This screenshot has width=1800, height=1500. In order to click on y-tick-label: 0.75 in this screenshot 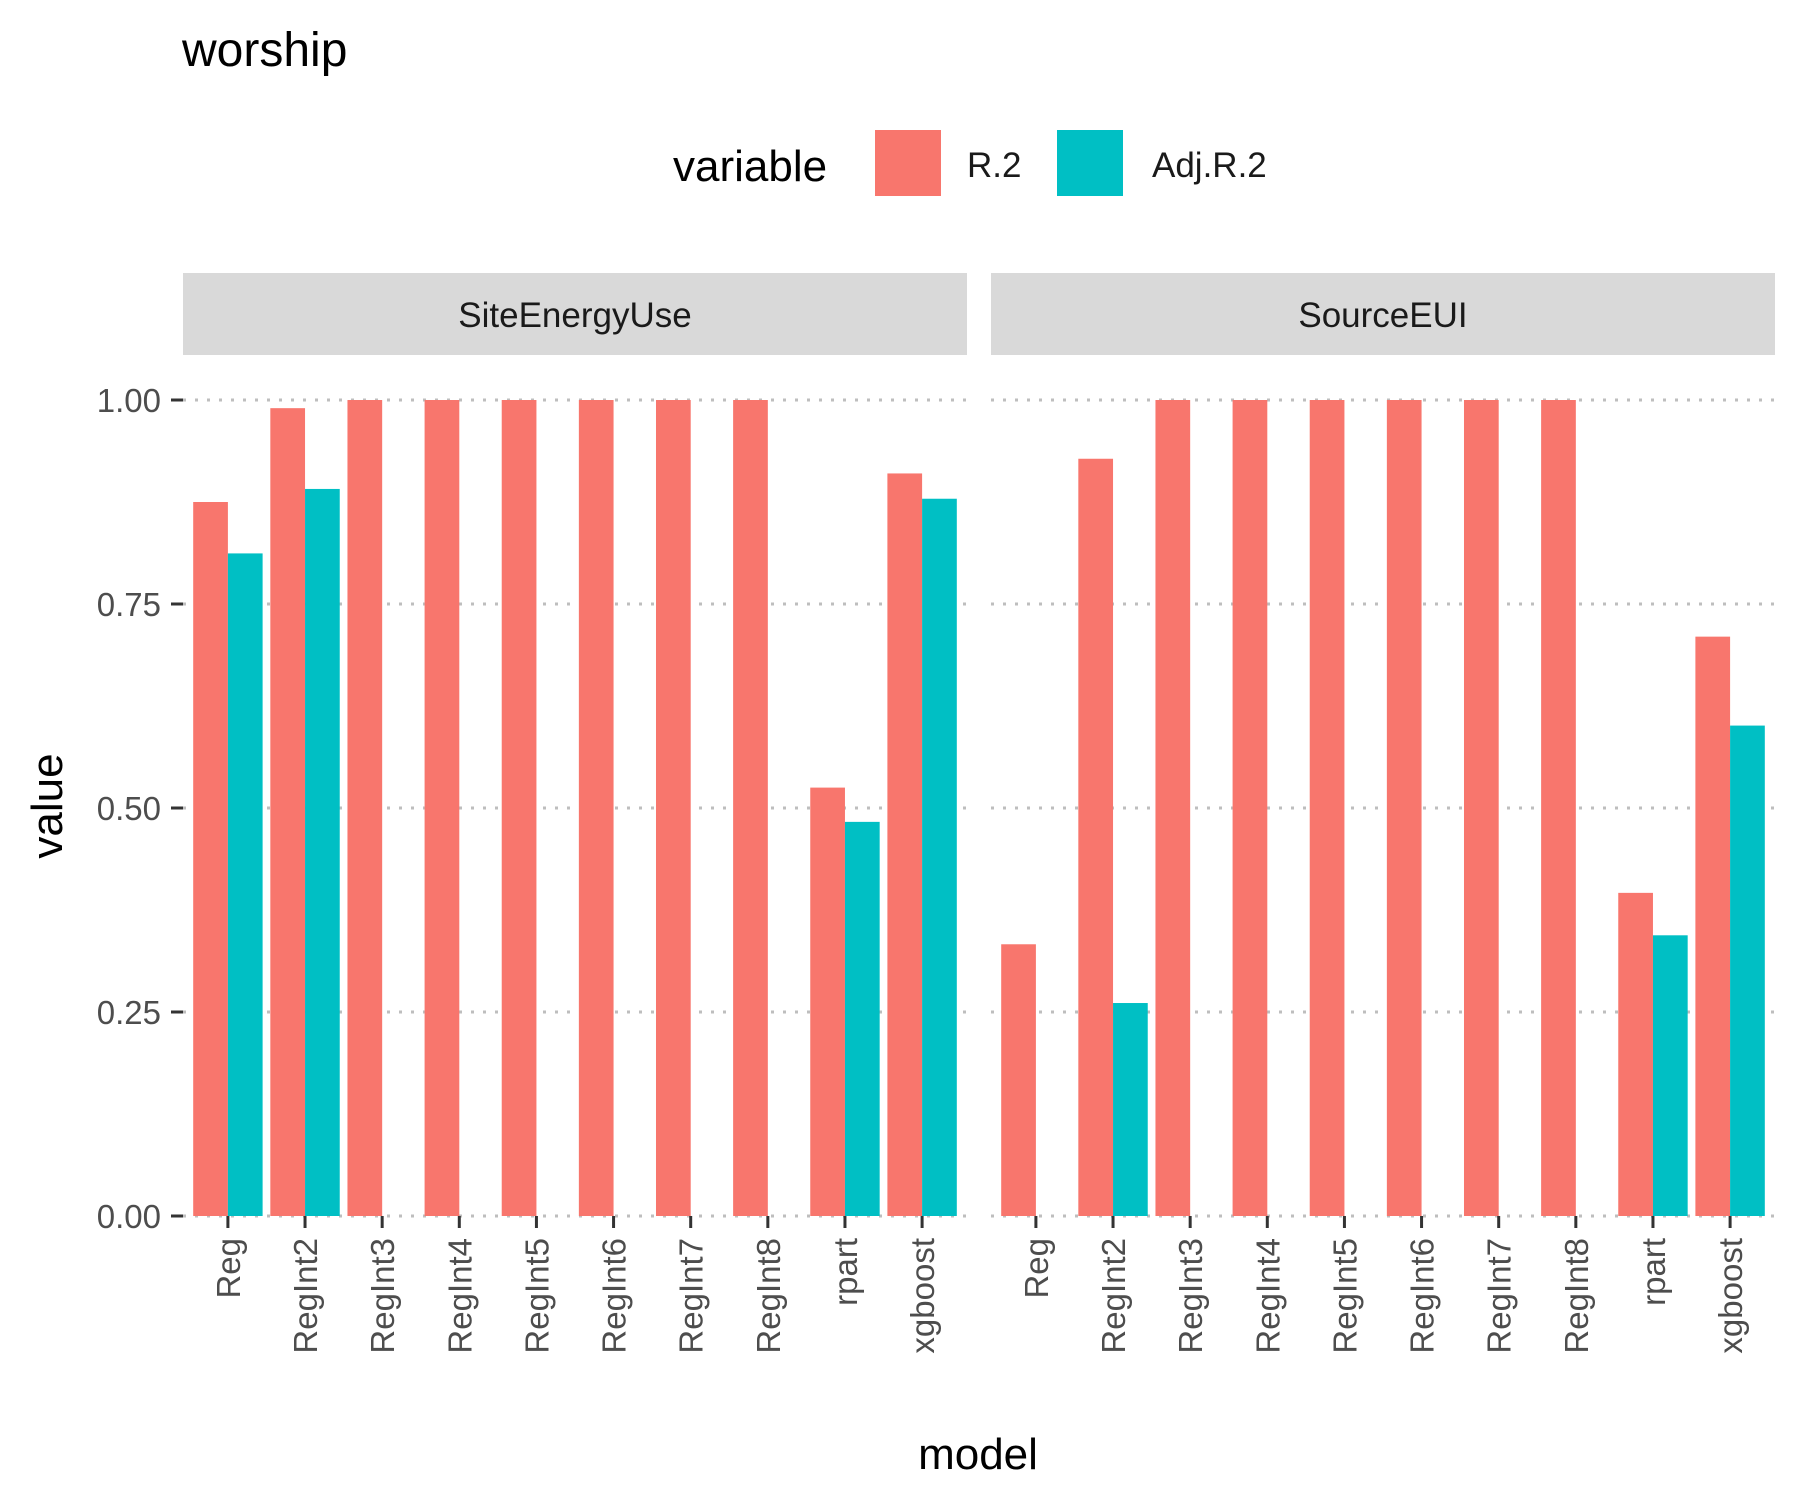, I will do `click(129, 604)`.